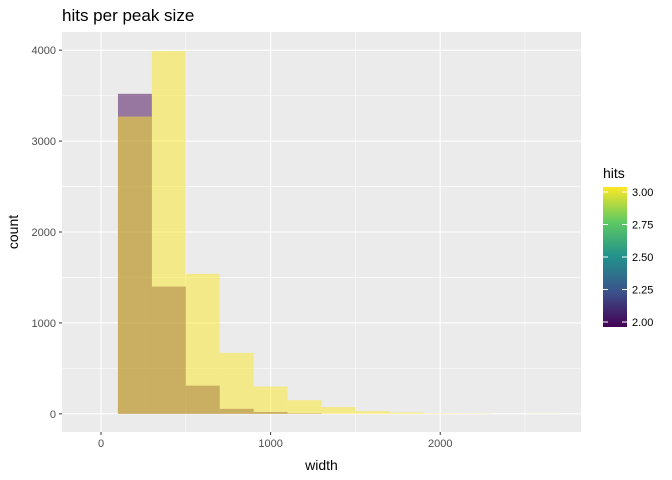 This screenshot has width=672, height=480. I want to click on legend-label: 3.00, so click(642, 193).